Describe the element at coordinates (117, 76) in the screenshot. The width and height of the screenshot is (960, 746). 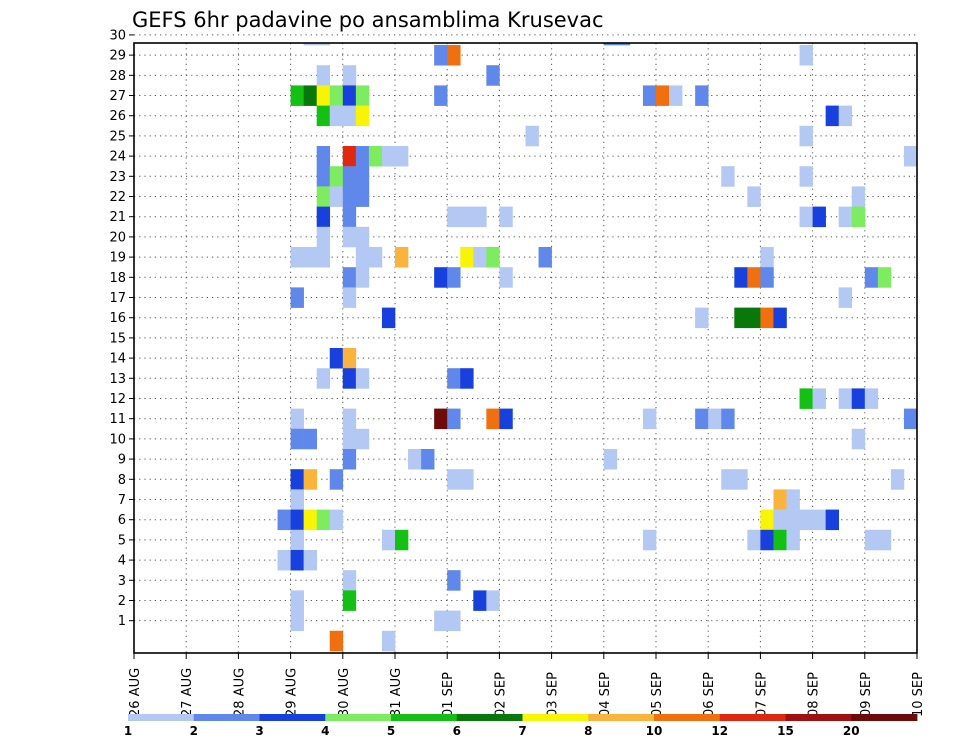
I see `y-tick-label: 28` at that location.